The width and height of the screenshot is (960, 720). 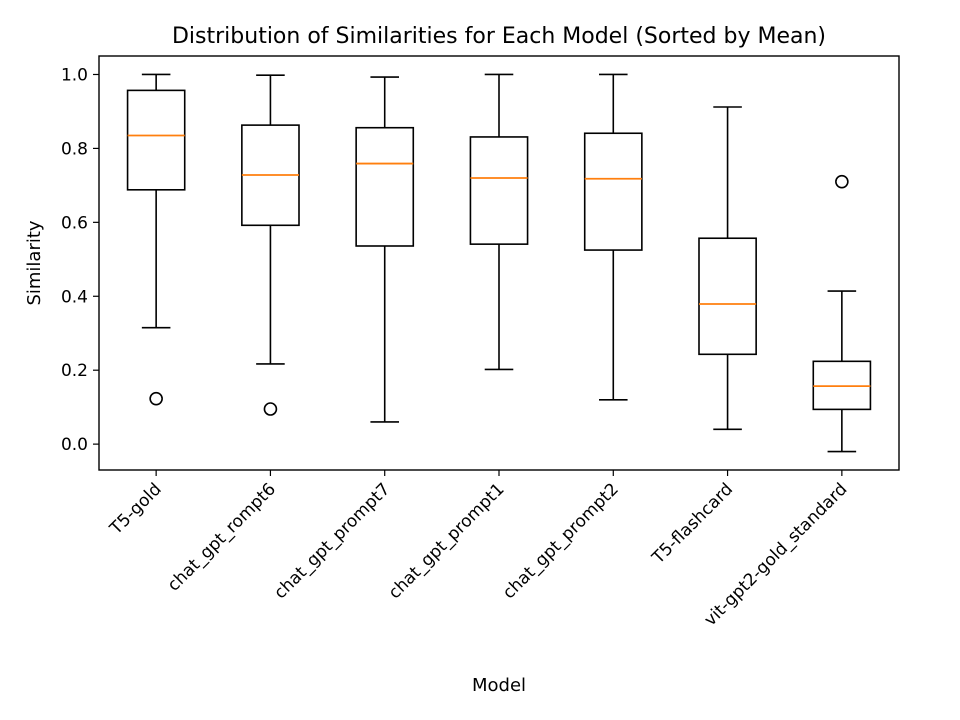 I want to click on y-axis-label: Similarity, so click(x=34, y=262).